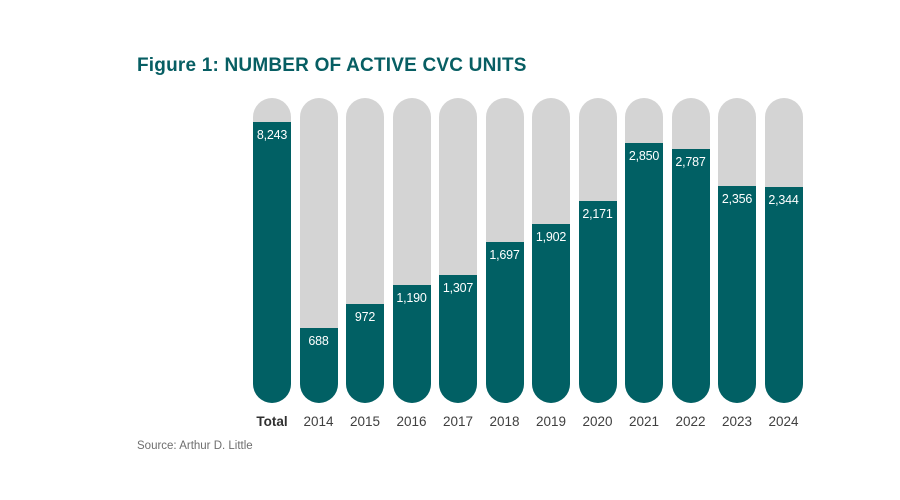 The height and width of the screenshot is (500, 900). I want to click on axis-label-2023: 2023, so click(737, 421).